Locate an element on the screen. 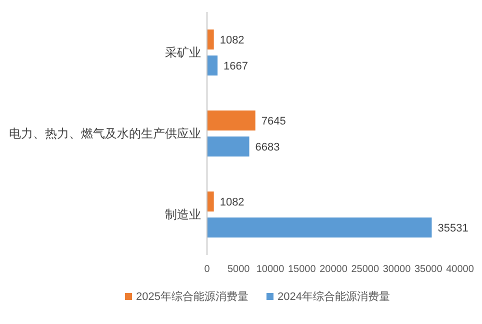  x-tick-label: 35000 is located at coordinates (428, 269).